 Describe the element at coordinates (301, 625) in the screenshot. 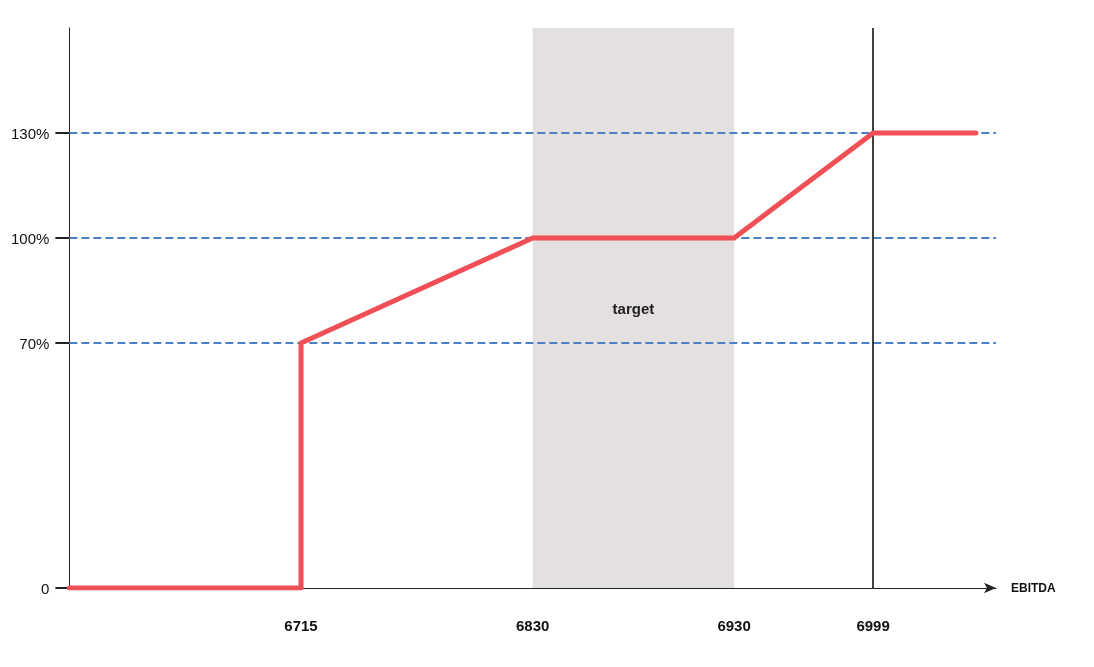

I see `x-tick-label: 6715` at that location.